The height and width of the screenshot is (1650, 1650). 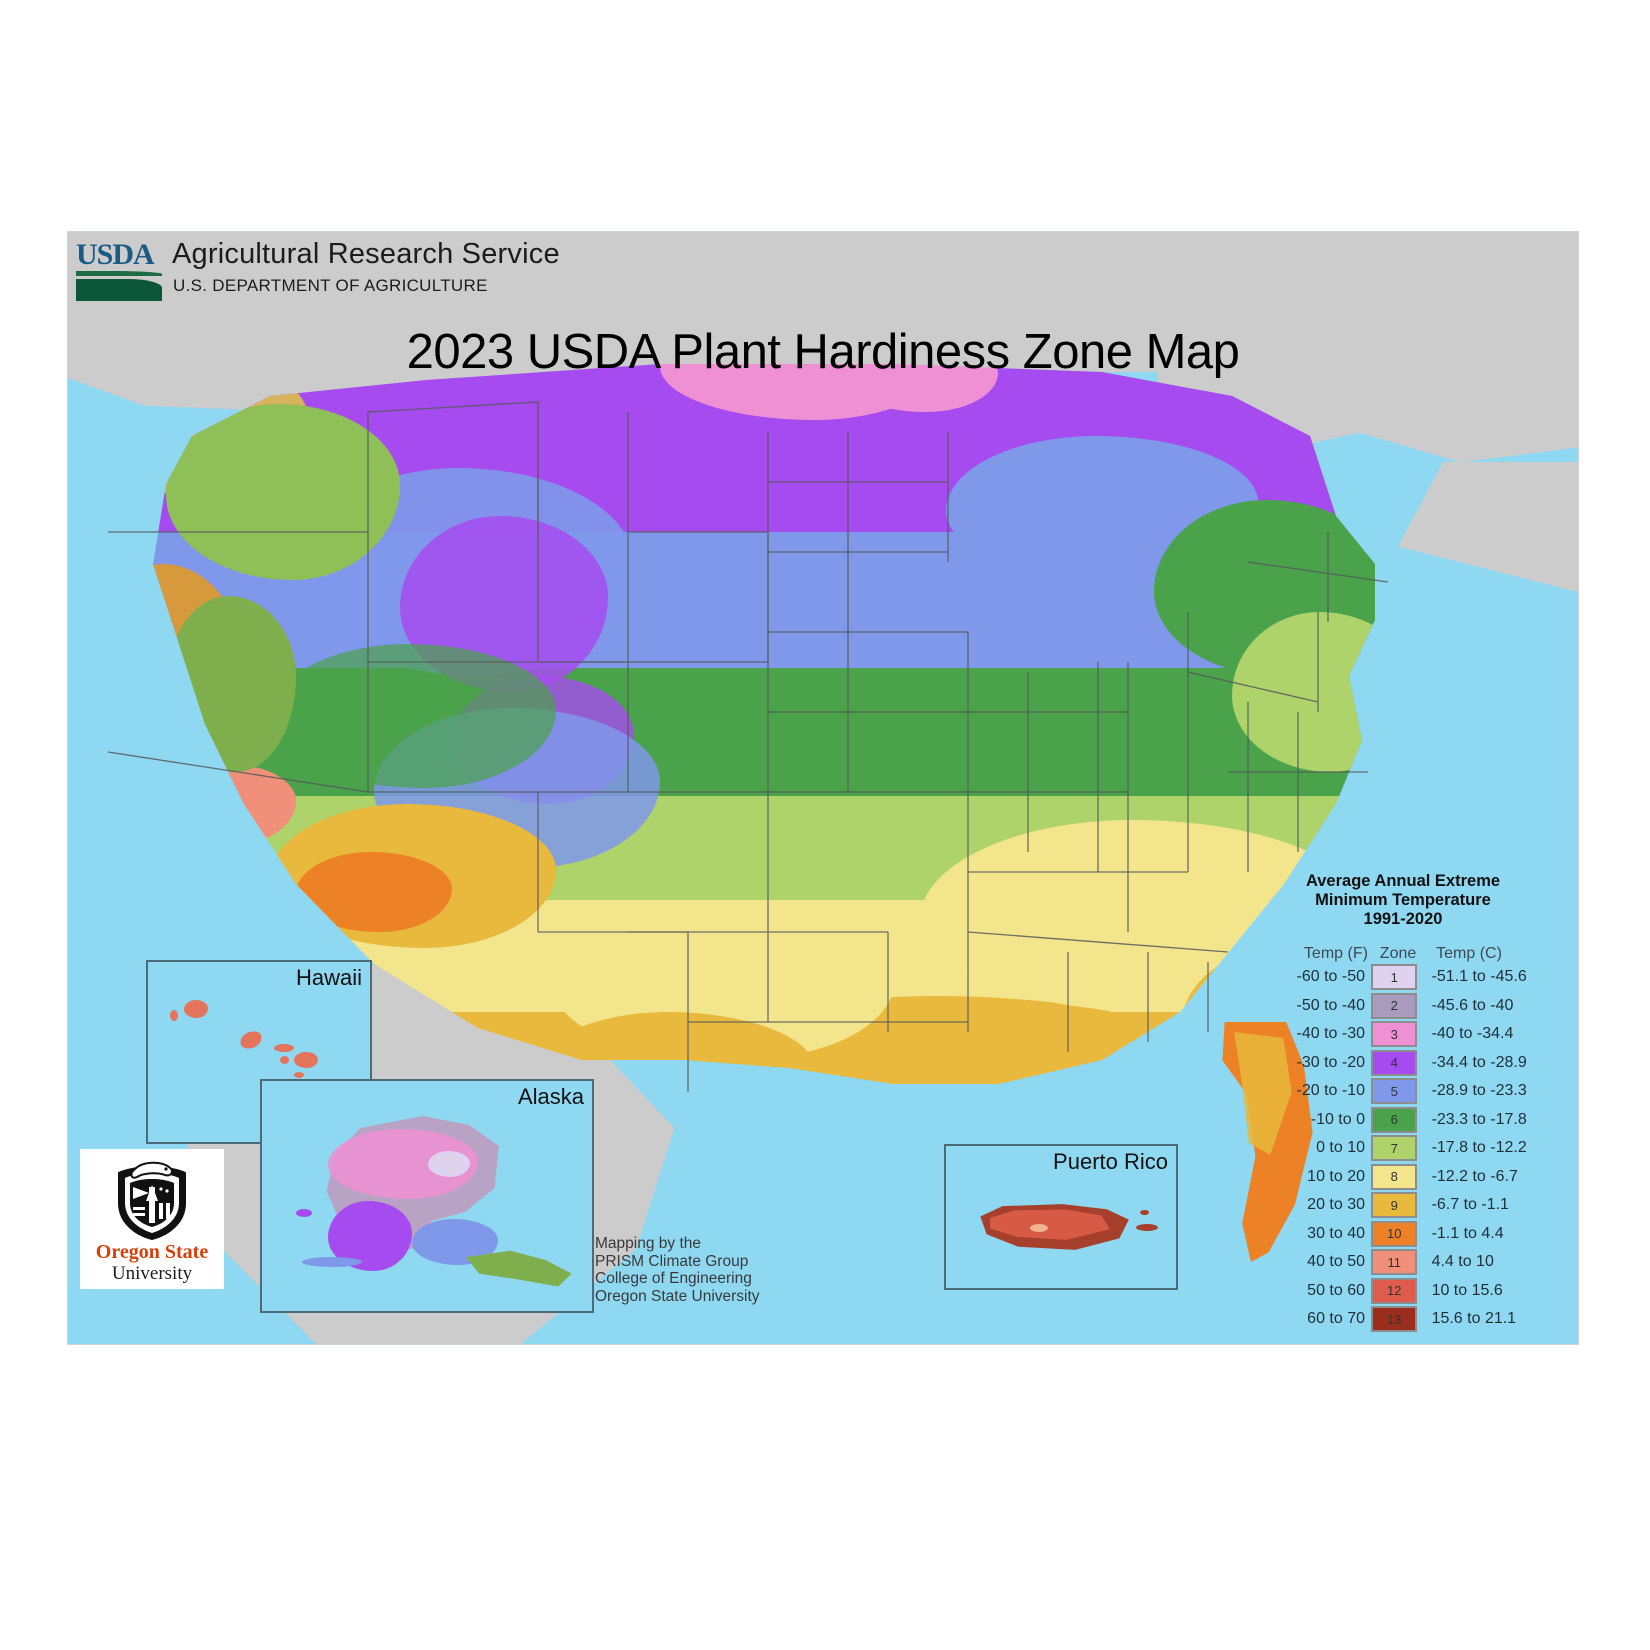 What do you see at coordinates (152, 1201) in the screenshot?
I see `osu-beaver-shield-icon` at bounding box center [152, 1201].